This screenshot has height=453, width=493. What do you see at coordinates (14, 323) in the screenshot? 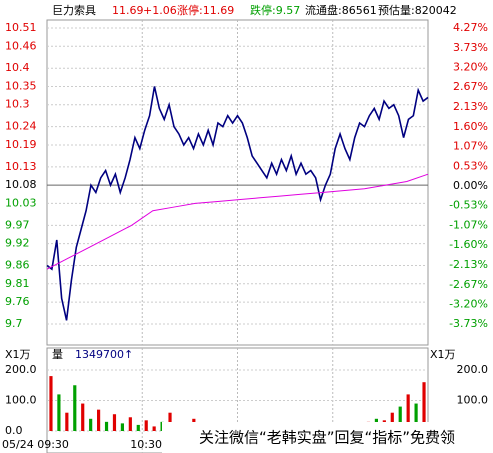
I see `y-tick-label: 9.7` at bounding box center [14, 323].